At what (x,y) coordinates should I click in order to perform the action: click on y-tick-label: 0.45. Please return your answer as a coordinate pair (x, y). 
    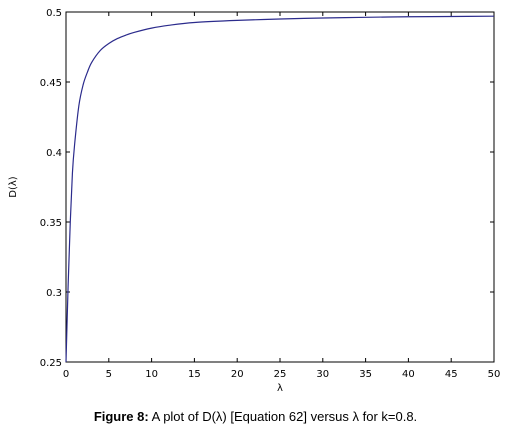
    Looking at the image, I should click on (51, 83).